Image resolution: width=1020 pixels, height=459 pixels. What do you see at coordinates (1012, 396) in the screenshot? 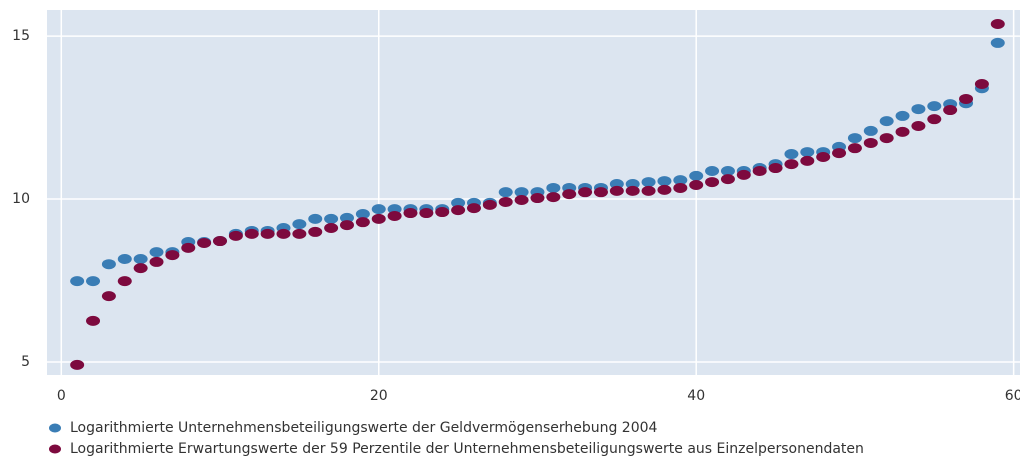
I see `x-tick-label: 60` at bounding box center [1012, 396].